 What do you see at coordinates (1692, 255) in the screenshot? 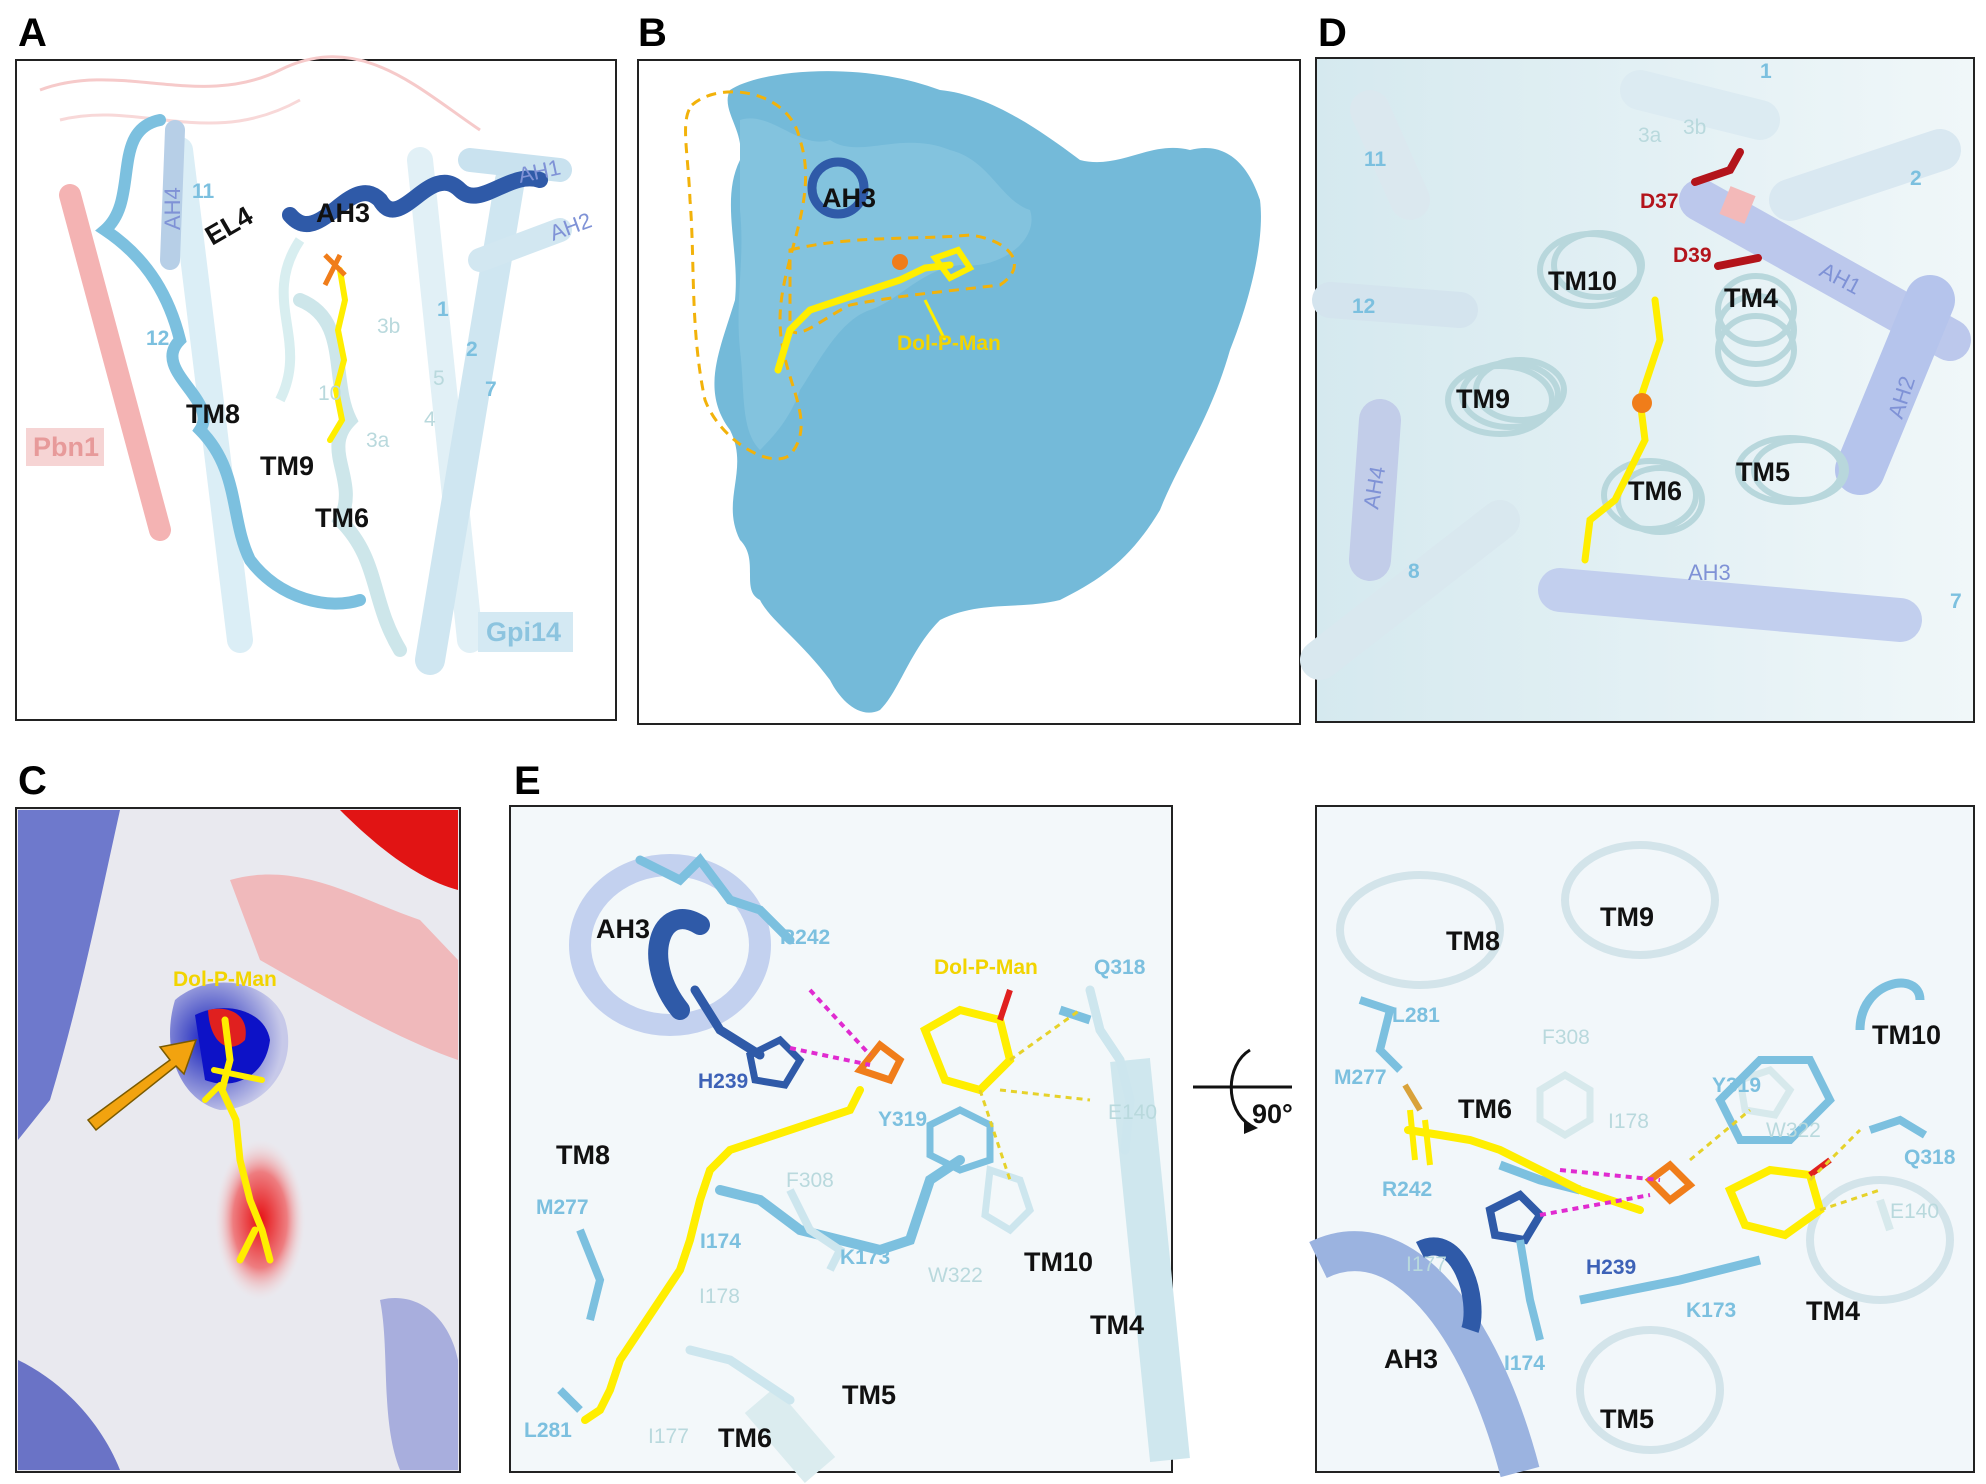
I see `label-d39: D39` at bounding box center [1692, 255].